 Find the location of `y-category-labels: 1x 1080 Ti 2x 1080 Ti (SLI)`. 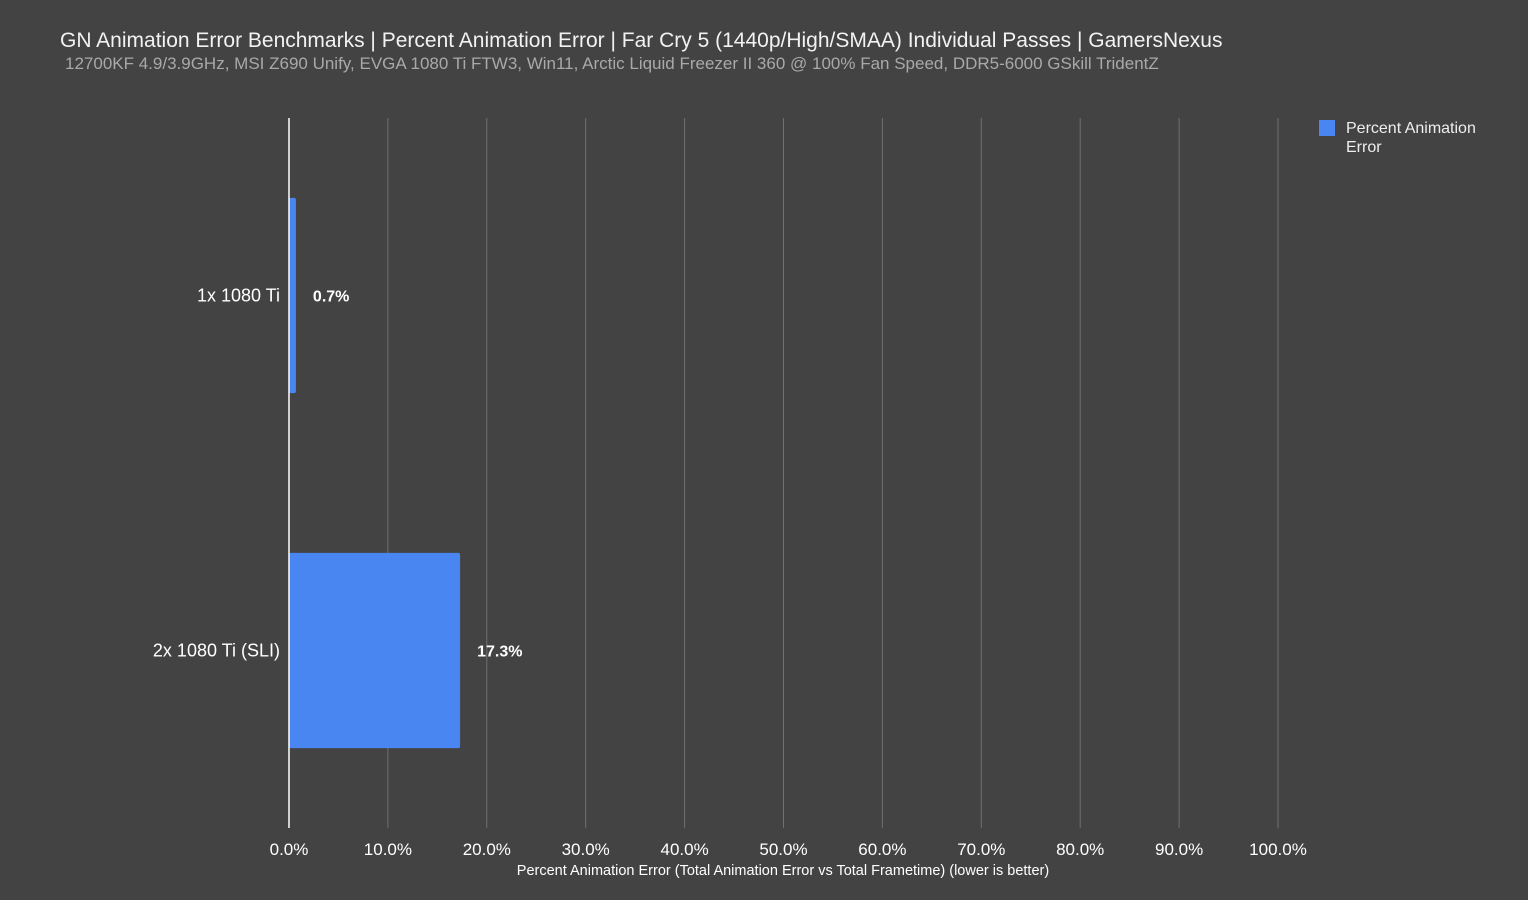

y-category-labels: 1x 1080 Ti 2x 1080 Ti (SLI) is located at coordinates (216, 473).